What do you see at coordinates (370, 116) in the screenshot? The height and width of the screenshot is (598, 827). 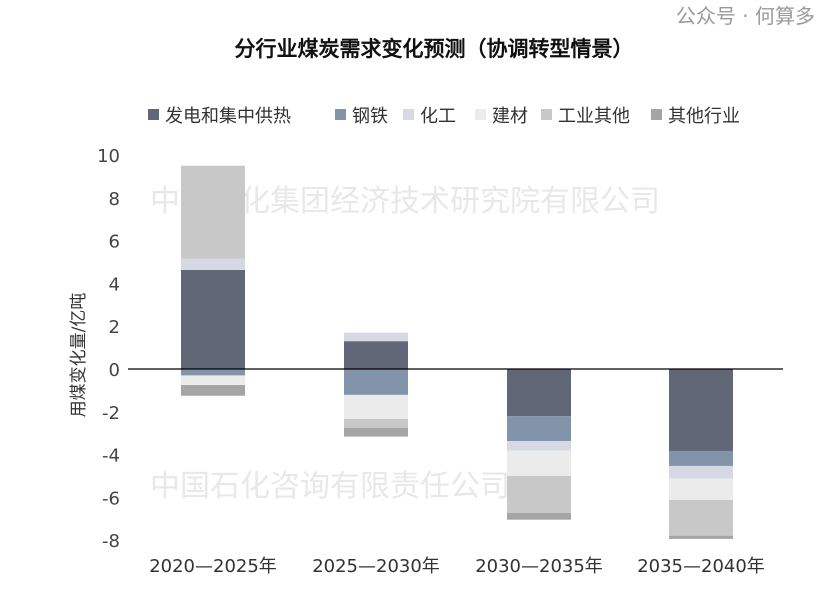 I see `legend-label: 钢铁` at bounding box center [370, 116].